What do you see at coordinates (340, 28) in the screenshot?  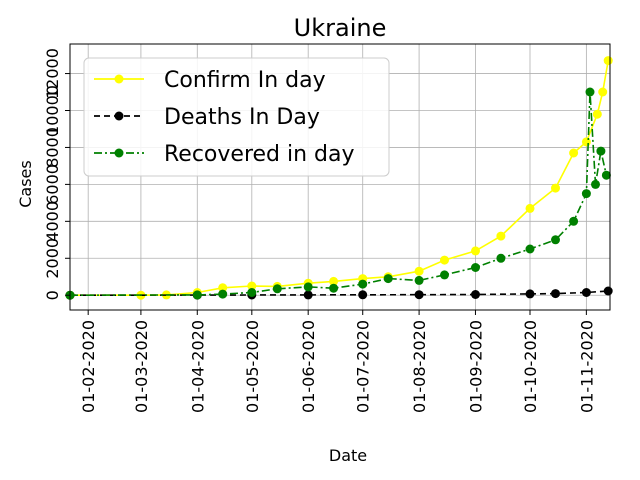 I see `chart-title: Ukraine` at bounding box center [340, 28].